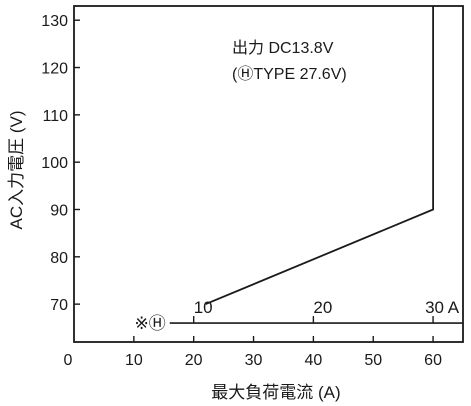 This screenshot has height=406, width=471. What do you see at coordinates (203, 307) in the screenshot?
I see `h-type-tick-label: 10` at bounding box center [203, 307].